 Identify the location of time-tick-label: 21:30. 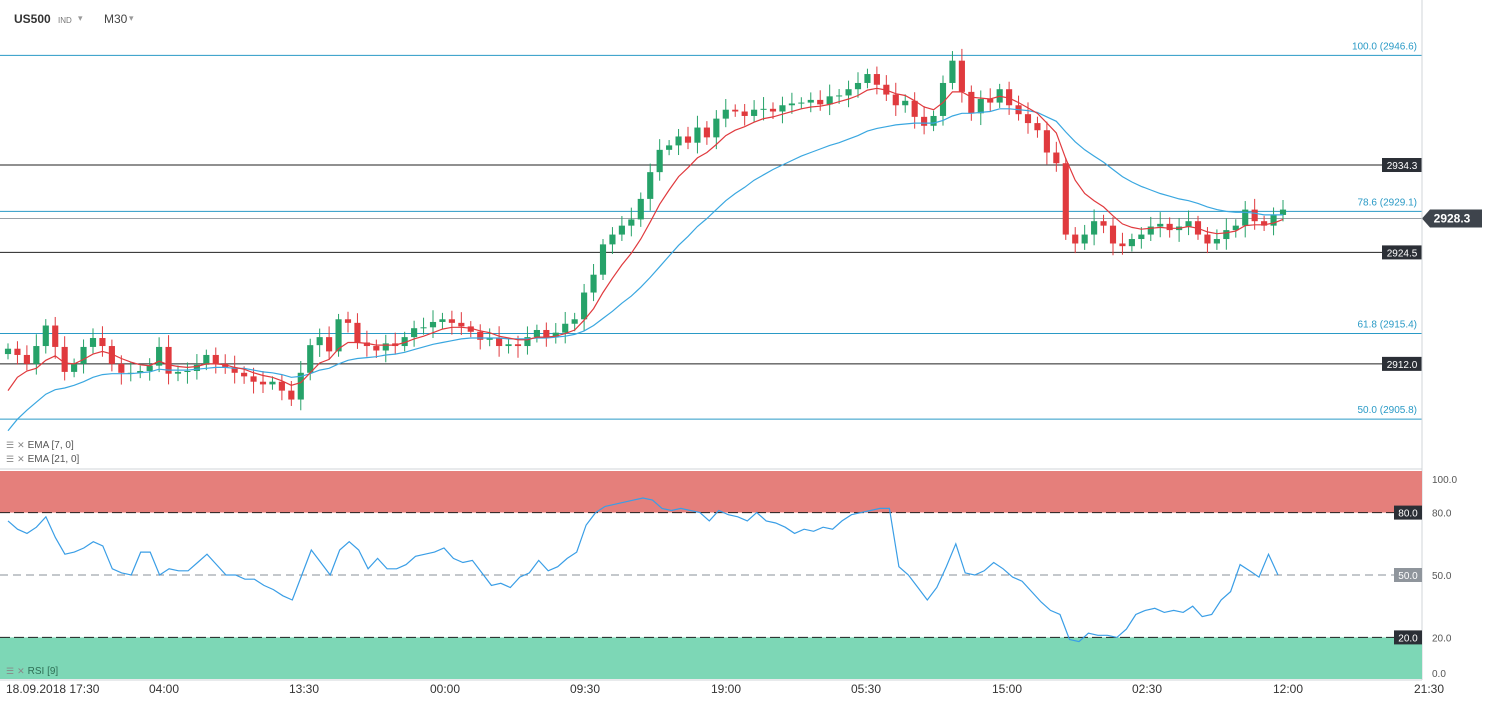
(1429, 689).